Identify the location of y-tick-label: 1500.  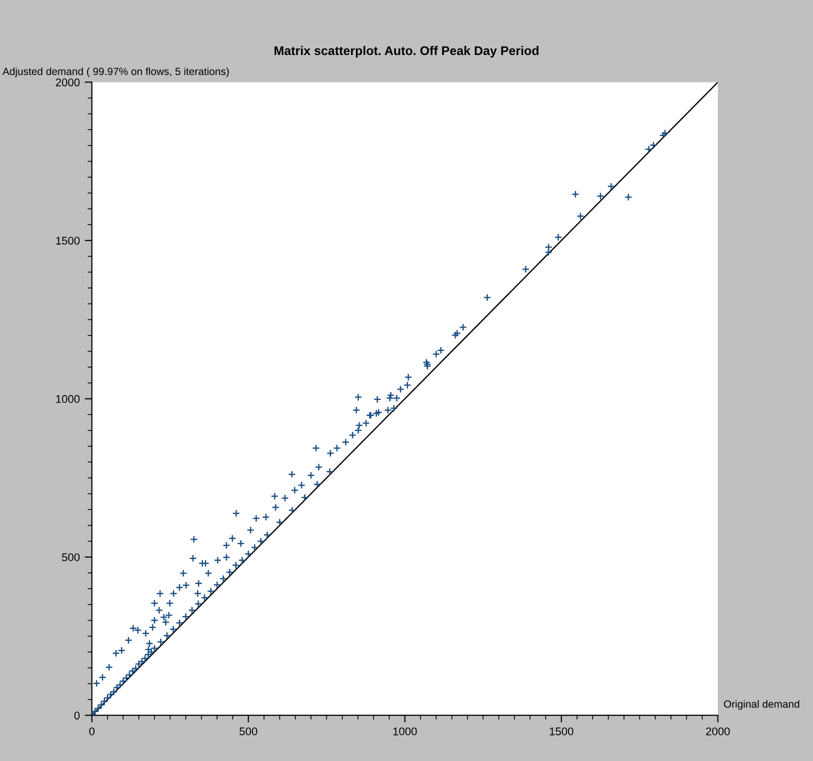
(68, 240).